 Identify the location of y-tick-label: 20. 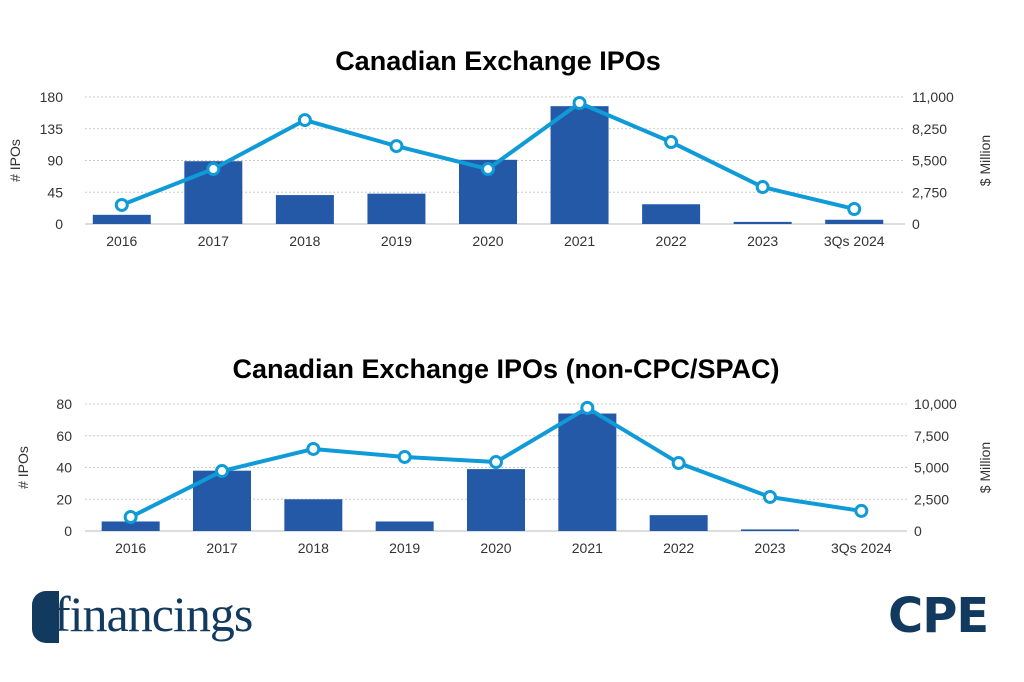
(64, 499).